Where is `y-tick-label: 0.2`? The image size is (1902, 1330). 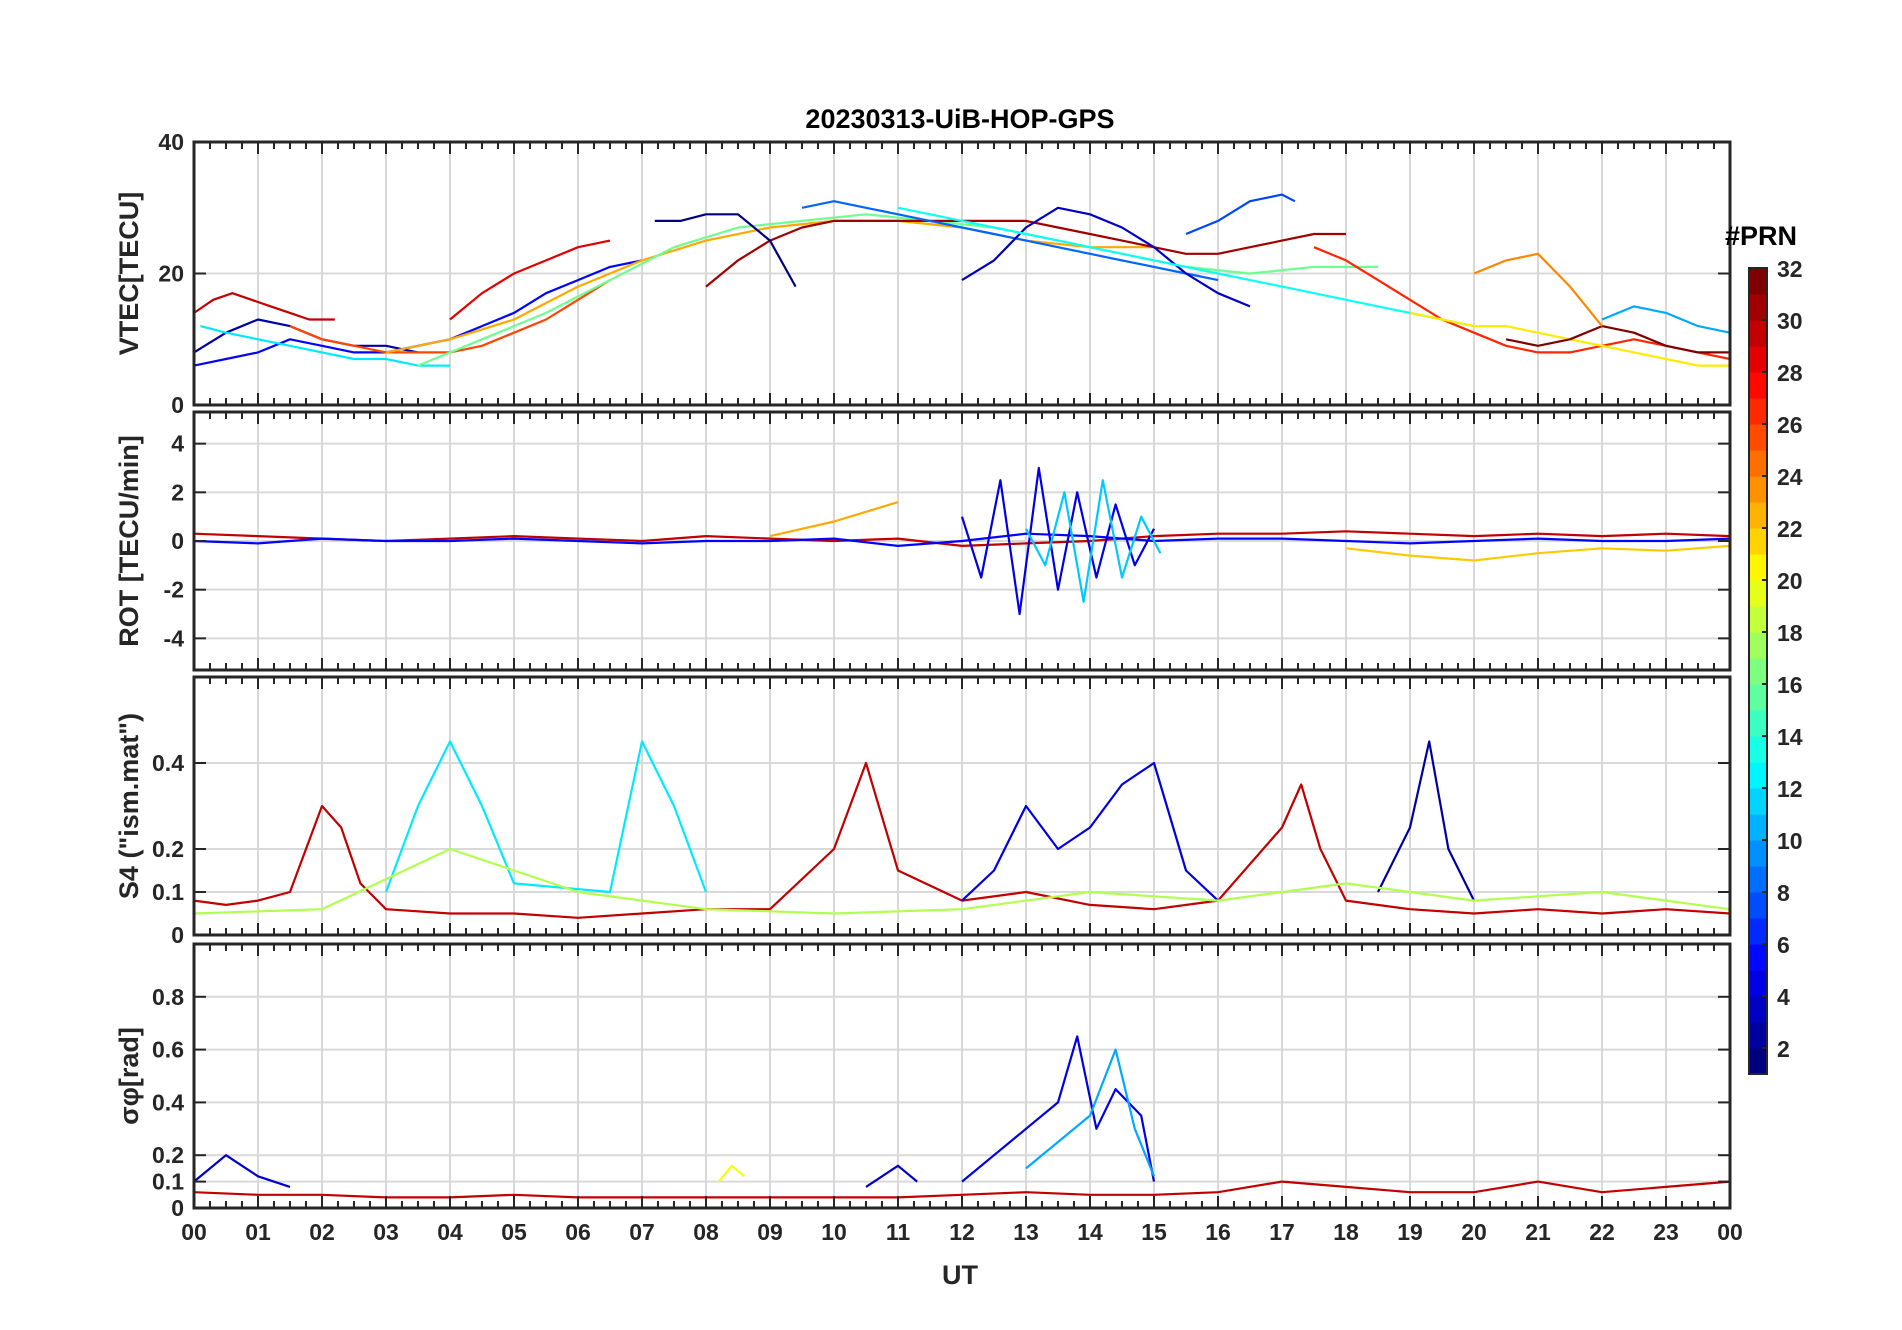 y-tick-label: 0.2 is located at coordinates (168, 849).